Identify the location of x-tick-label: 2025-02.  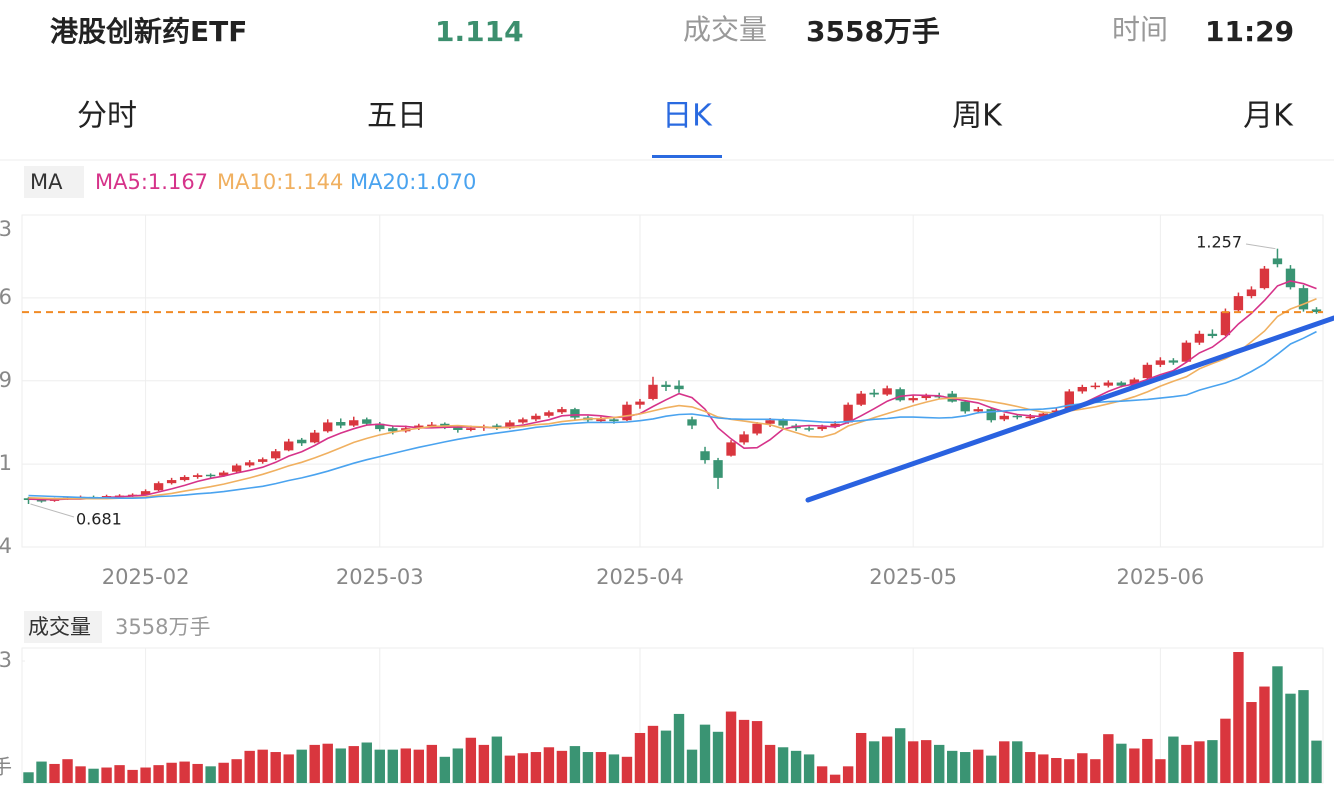
(146, 577).